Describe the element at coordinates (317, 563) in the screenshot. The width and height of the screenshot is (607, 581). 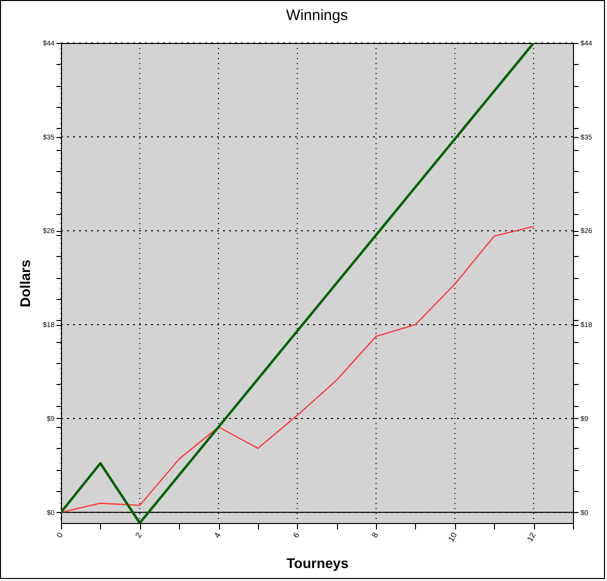
I see `x-axis-title: Tourneys` at that location.